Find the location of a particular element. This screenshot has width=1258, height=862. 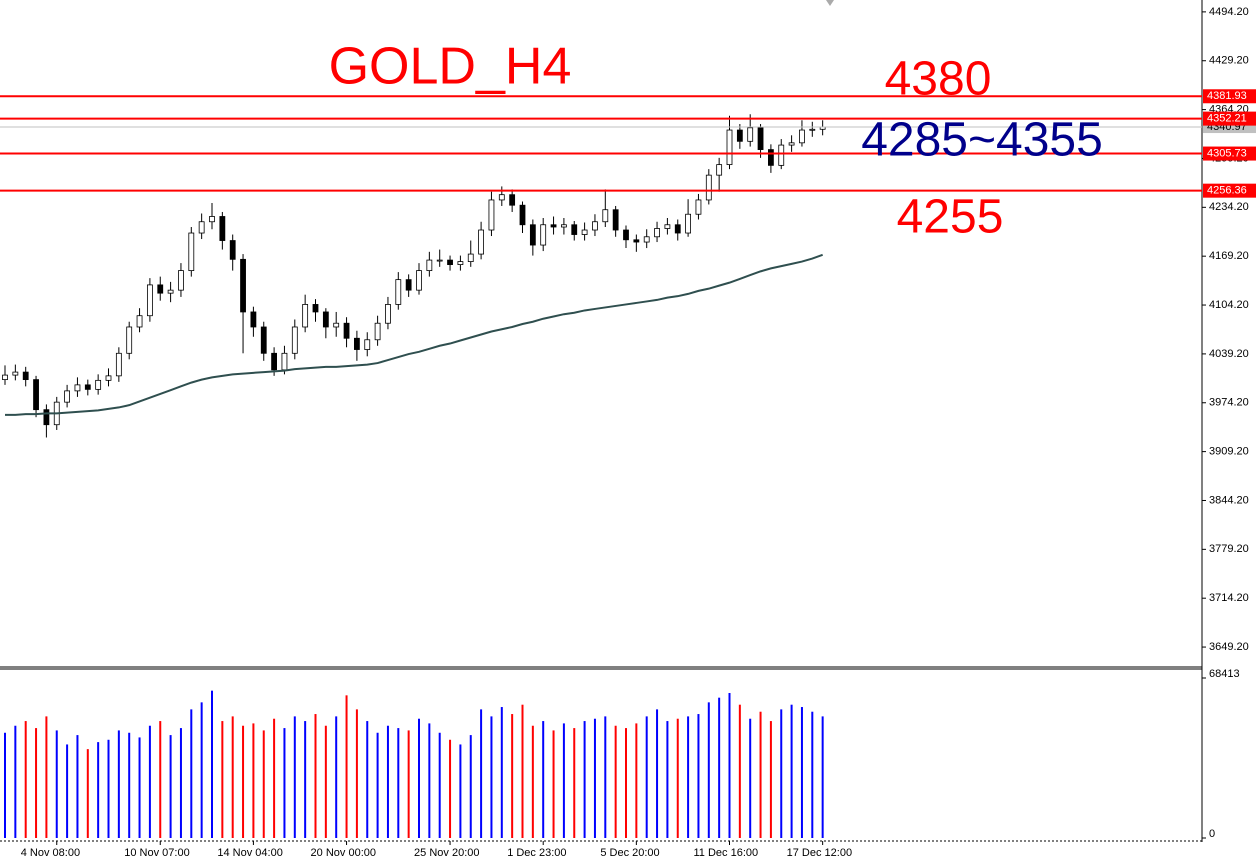

volume-tick-label: 0 is located at coordinates (1212, 834).